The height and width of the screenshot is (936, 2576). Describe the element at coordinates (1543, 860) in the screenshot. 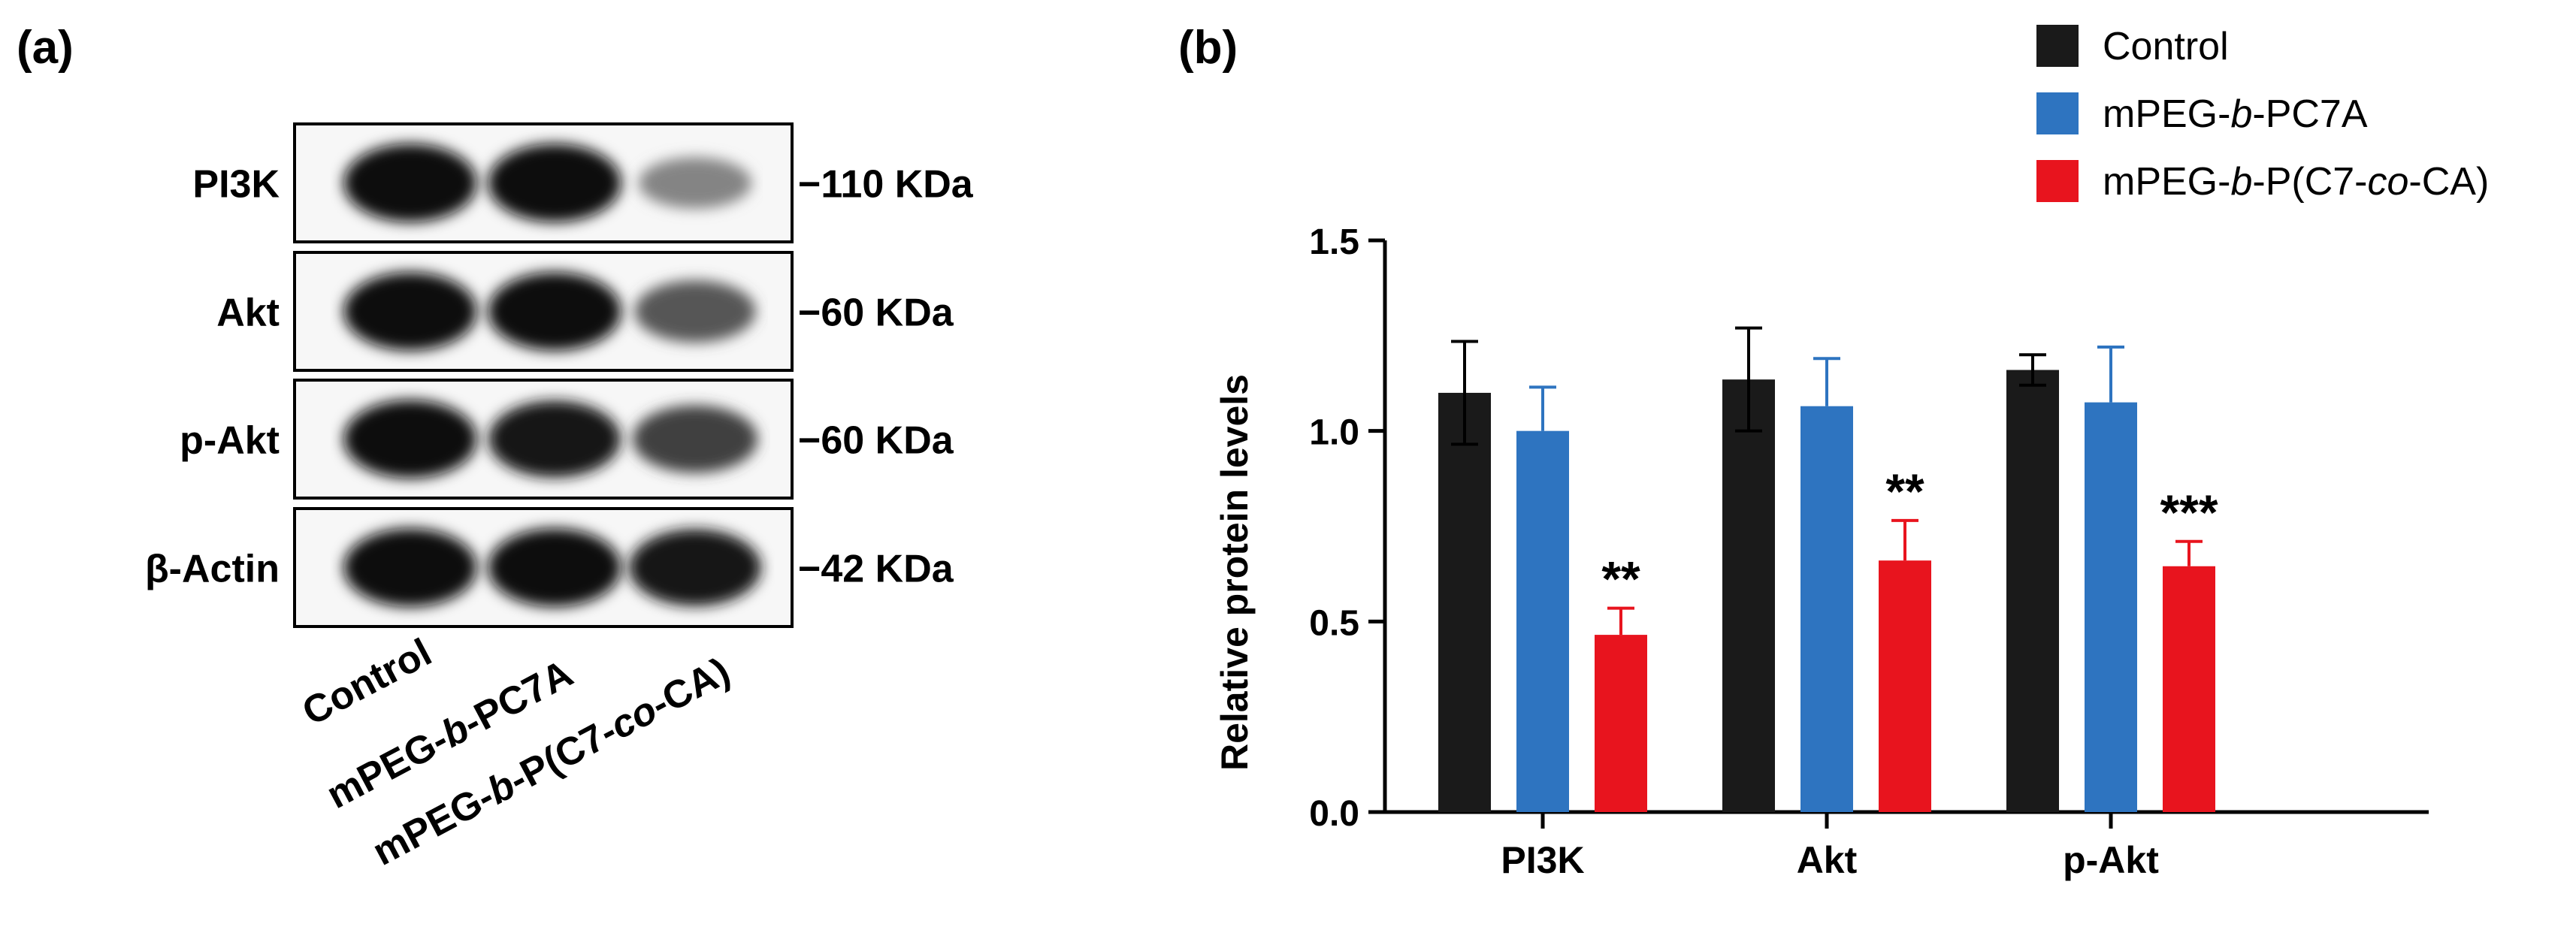

I see `x-tick-label: PI3K` at that location.